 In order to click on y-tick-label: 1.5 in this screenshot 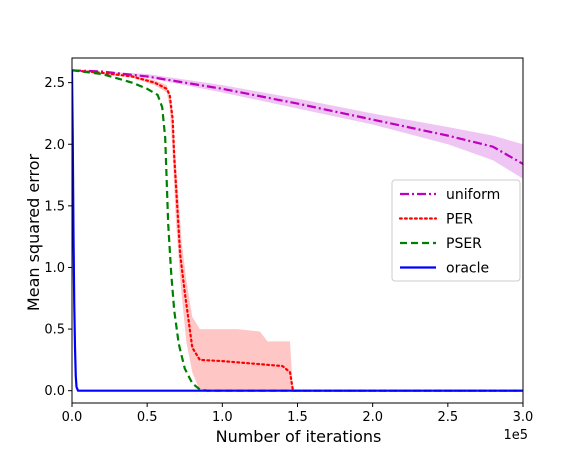, I will do `click(54, 206)`.